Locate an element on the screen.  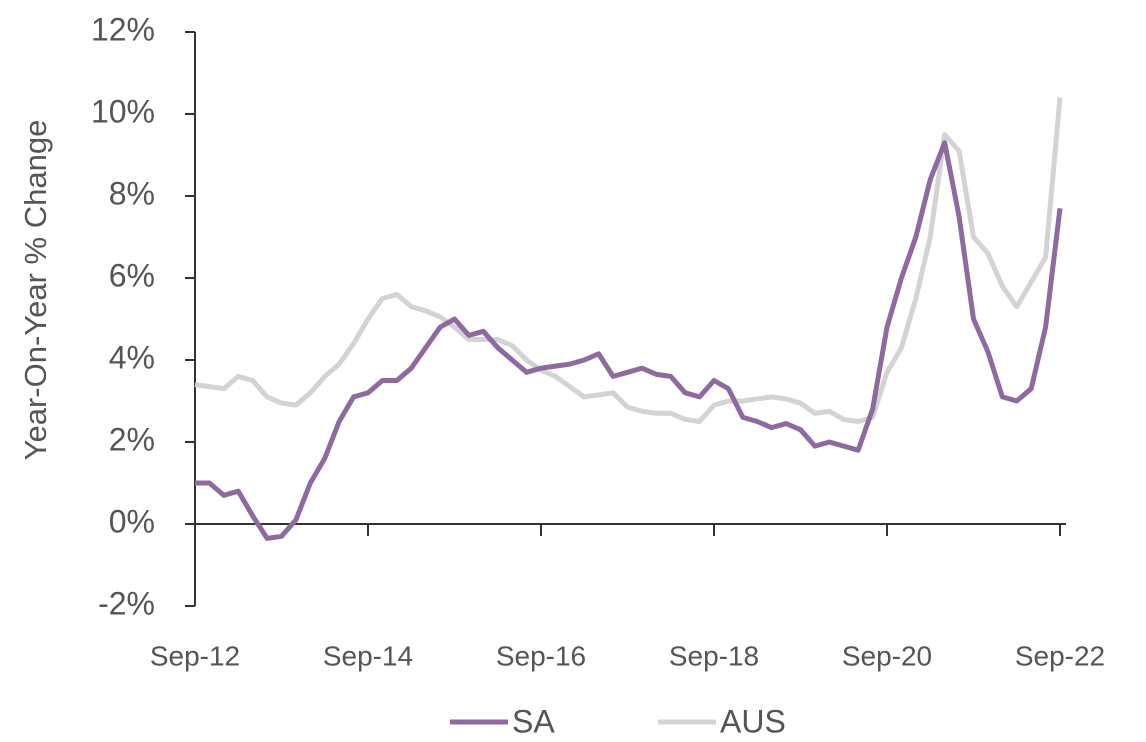
legend-label: AUS is located at coordinates (753, 721).